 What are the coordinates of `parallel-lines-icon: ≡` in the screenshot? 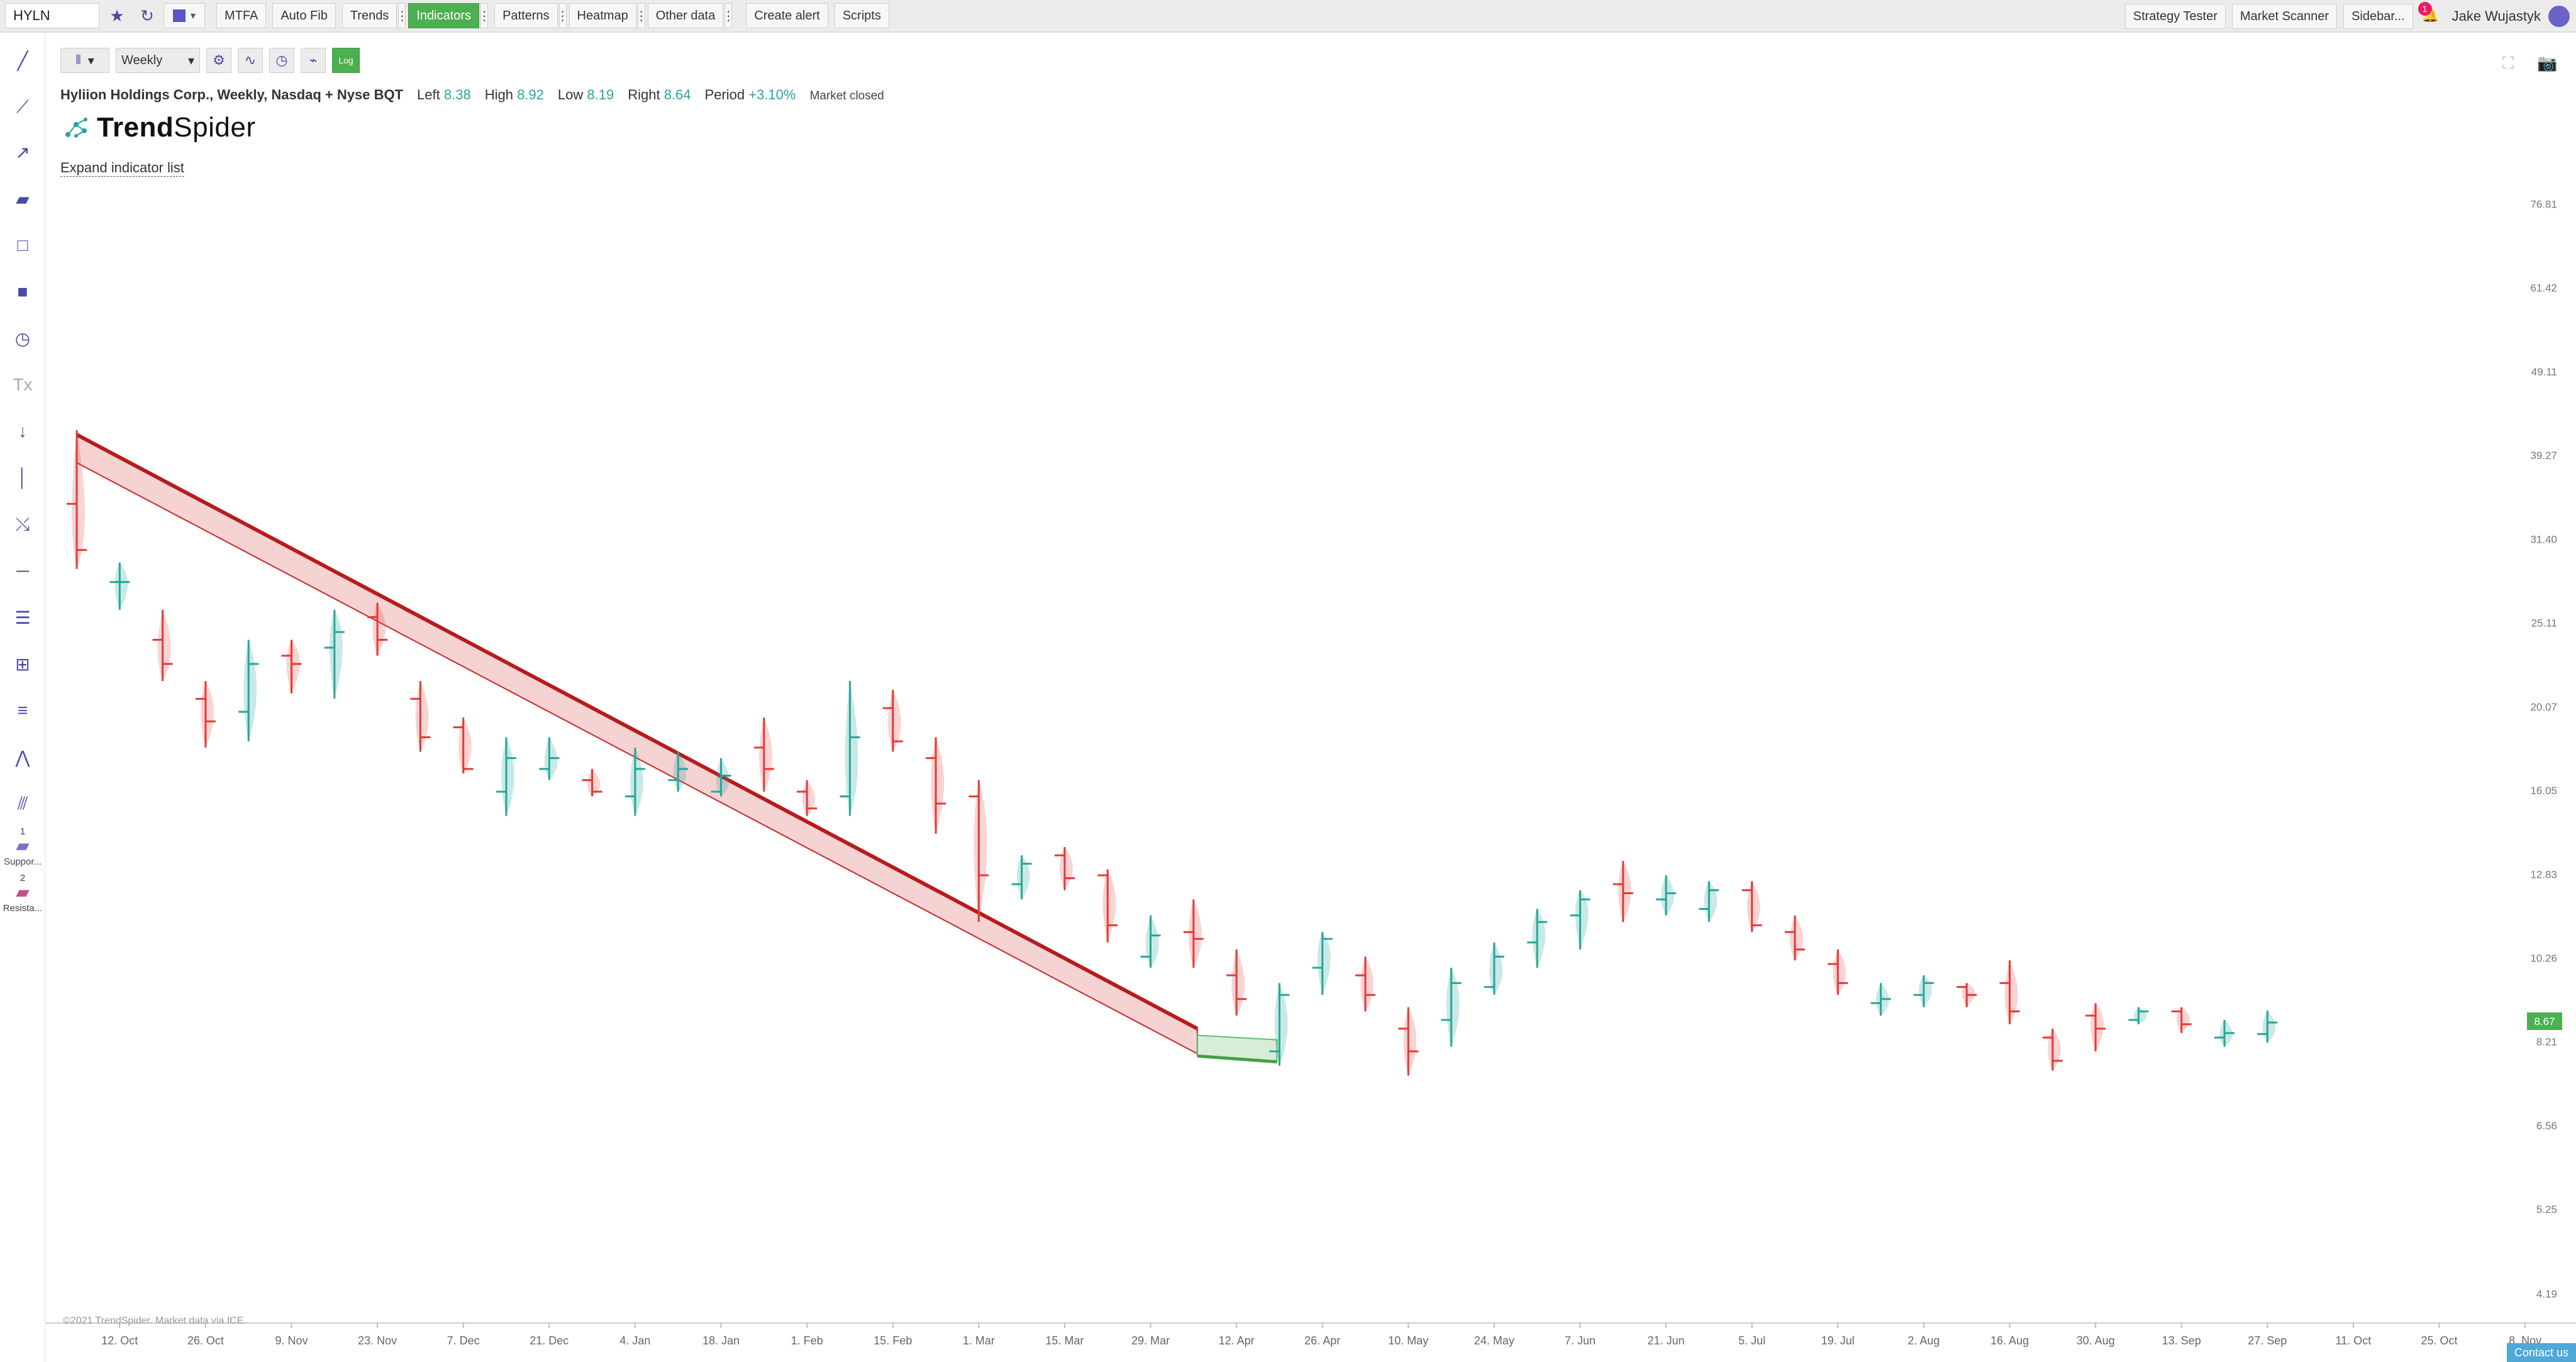 It's located at (22, 710).